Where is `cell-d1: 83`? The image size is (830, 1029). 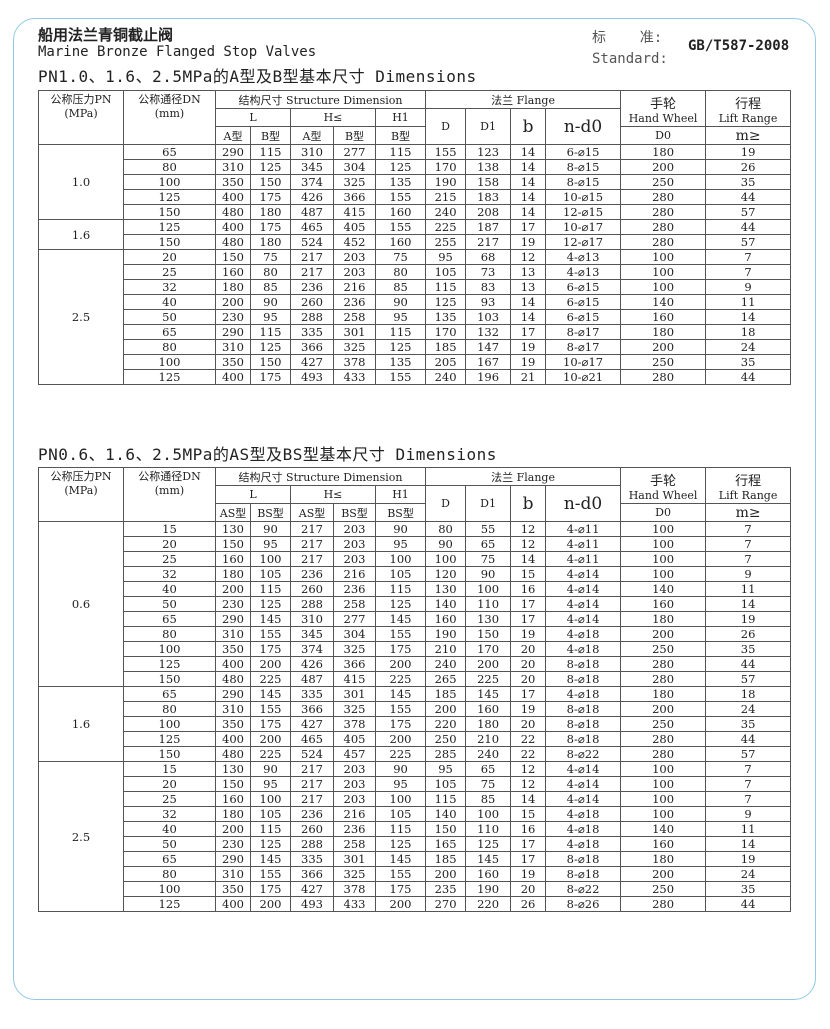
cell-d1: 83 is located at coordinates (488, 287).